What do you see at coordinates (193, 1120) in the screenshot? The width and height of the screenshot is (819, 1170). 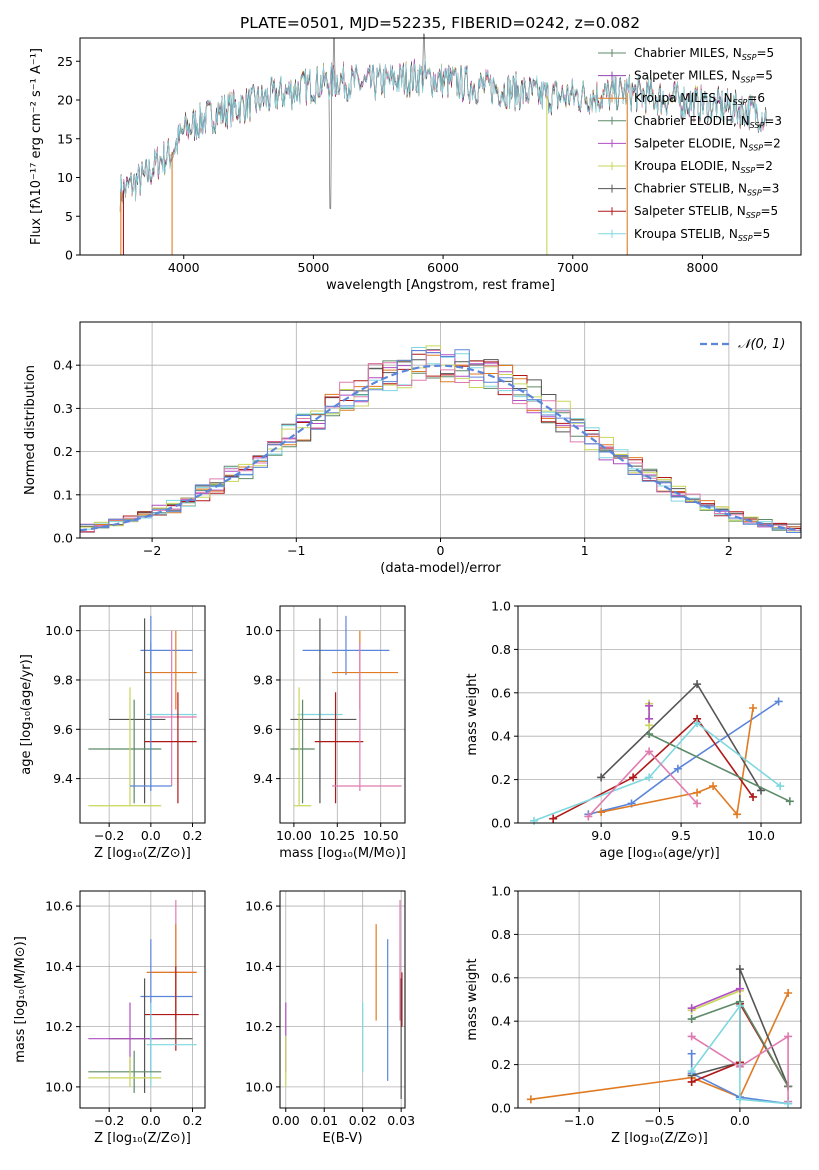 I see `mass_vs_Z-xtick-label: 0.2` at bounding box center [193, 1120].